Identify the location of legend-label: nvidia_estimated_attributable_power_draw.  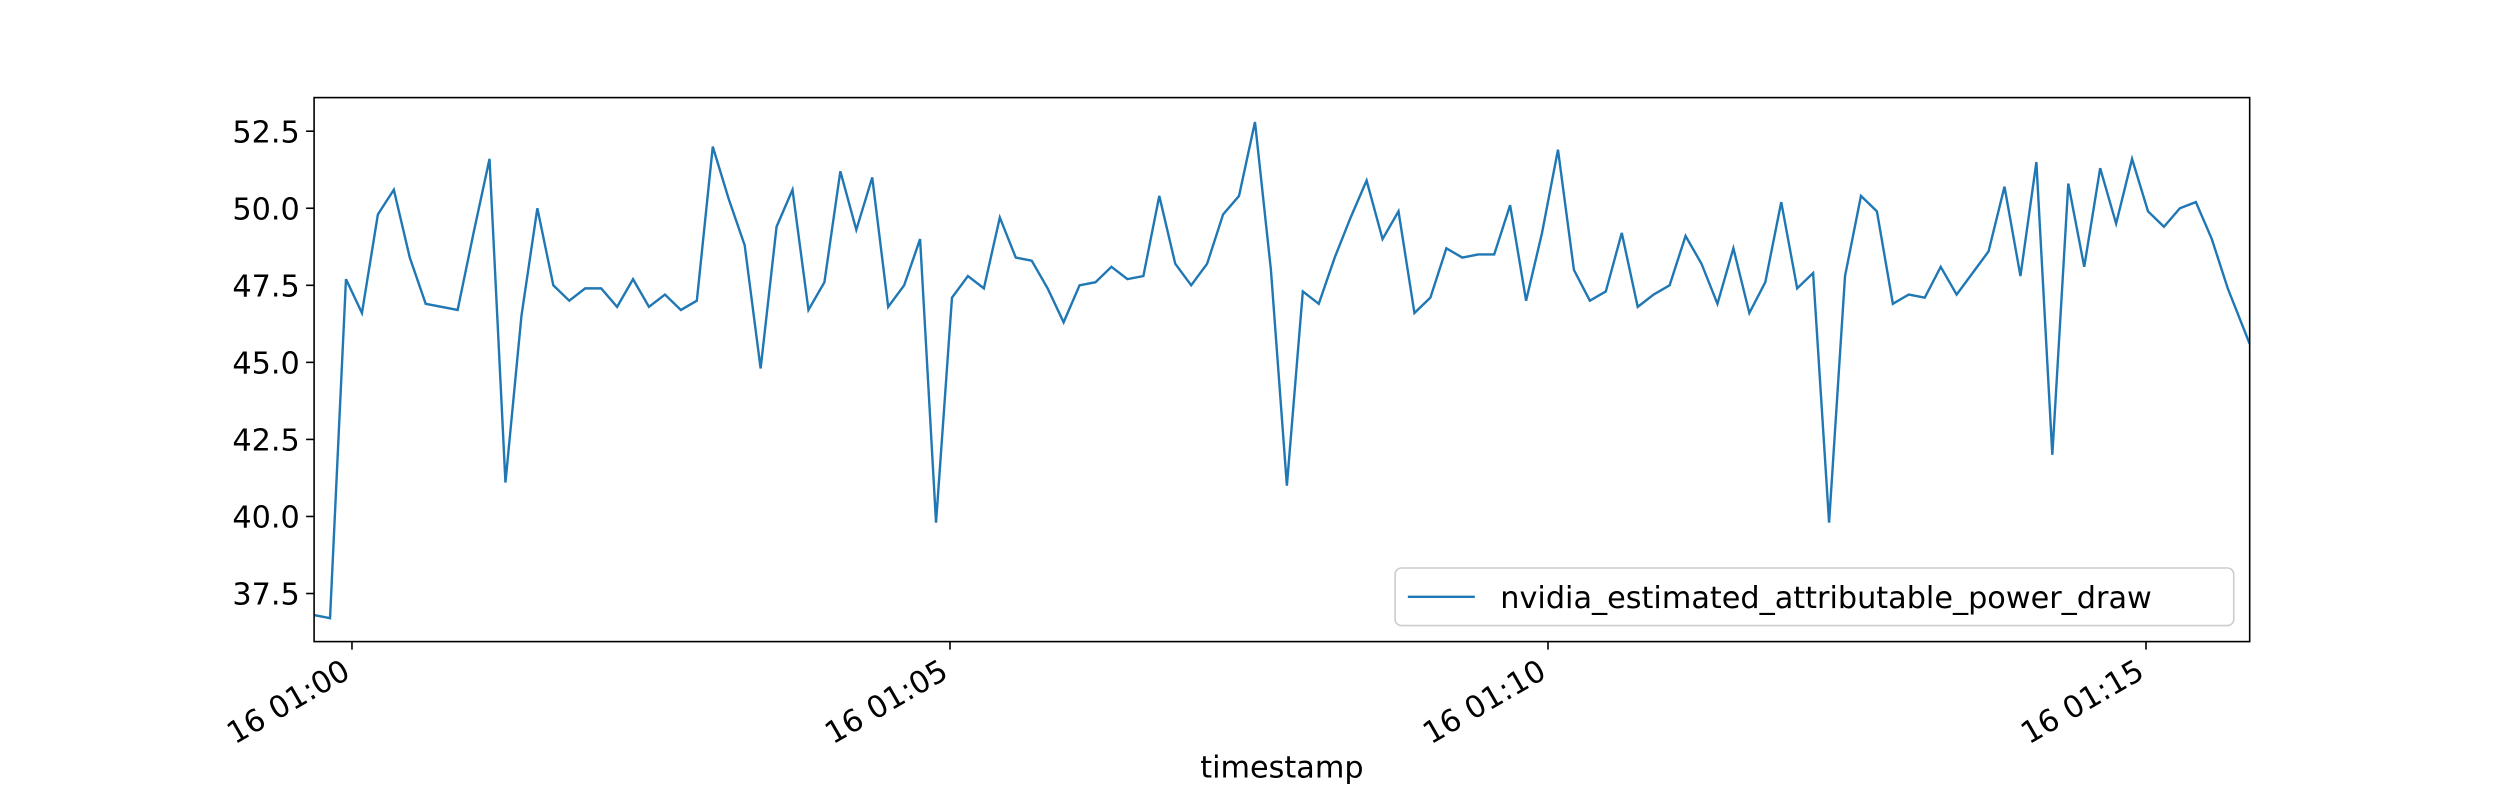
(1825, 598).